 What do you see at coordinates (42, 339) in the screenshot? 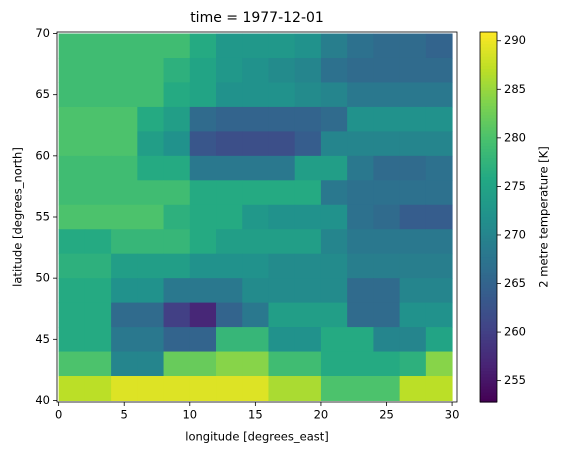
I see `y-tick-label: 45` at bounding box center [42, 339].